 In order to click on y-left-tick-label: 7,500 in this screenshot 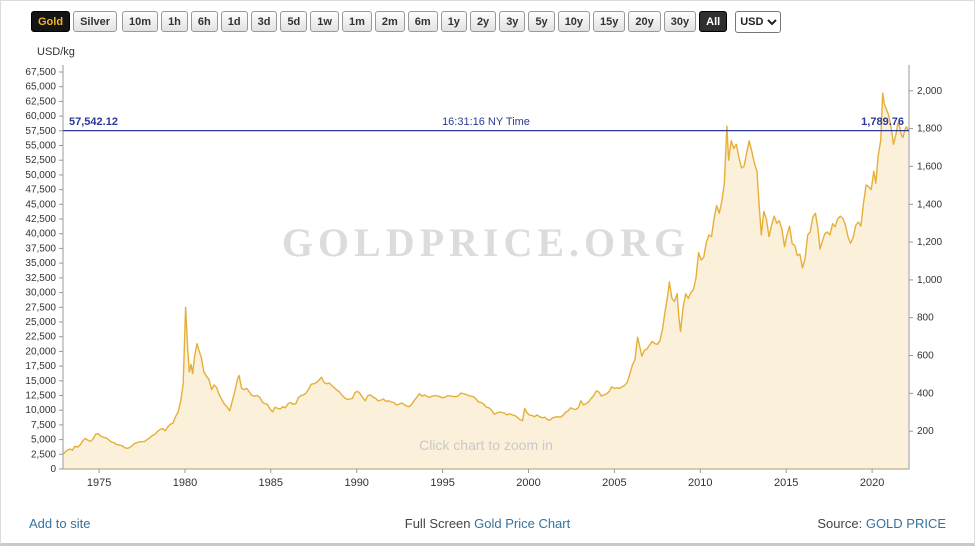, I will do `click(43, 425)`.